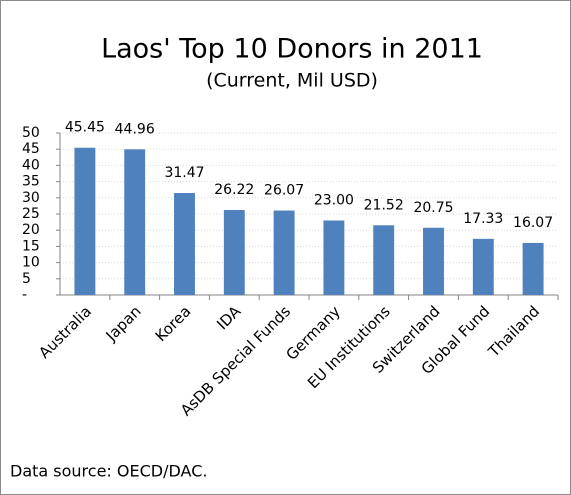 Image resolution: width=571 pixels, height=495 pixels. I want to click on y-tick-label: 40, so click(31, 165).